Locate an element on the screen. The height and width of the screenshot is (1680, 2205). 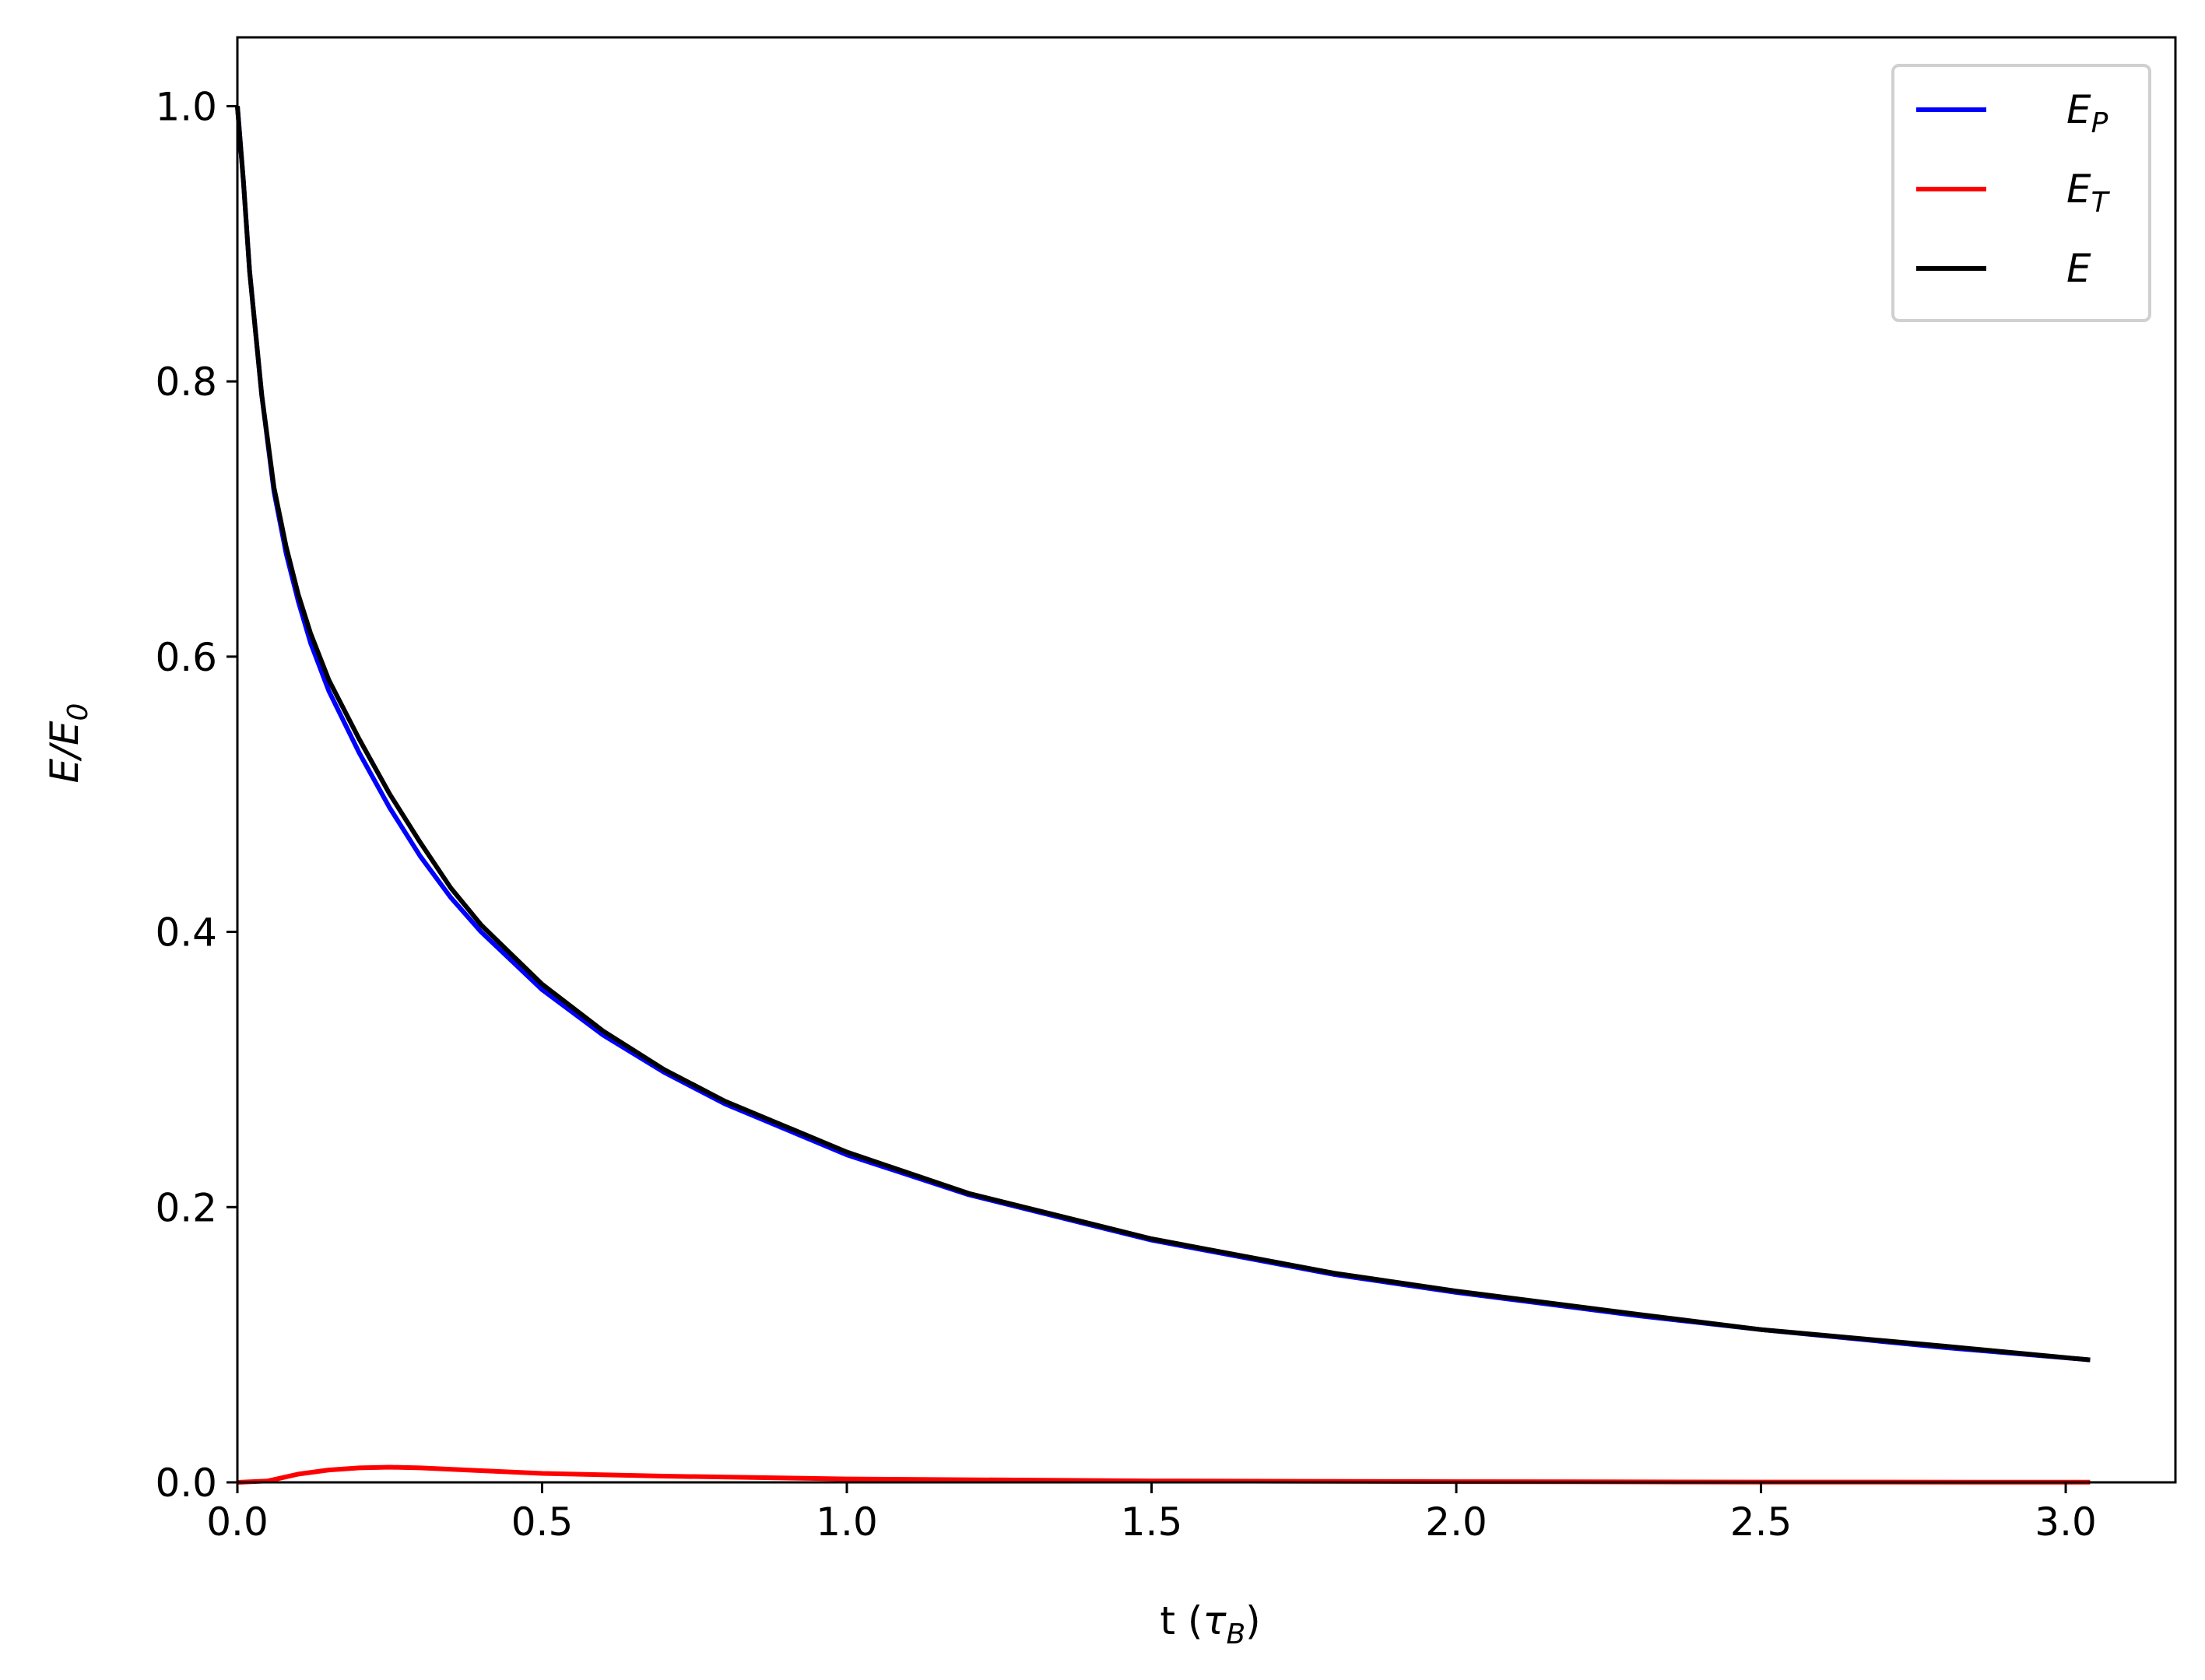
legend-label-e: E is located at coordinates (2078, 268).